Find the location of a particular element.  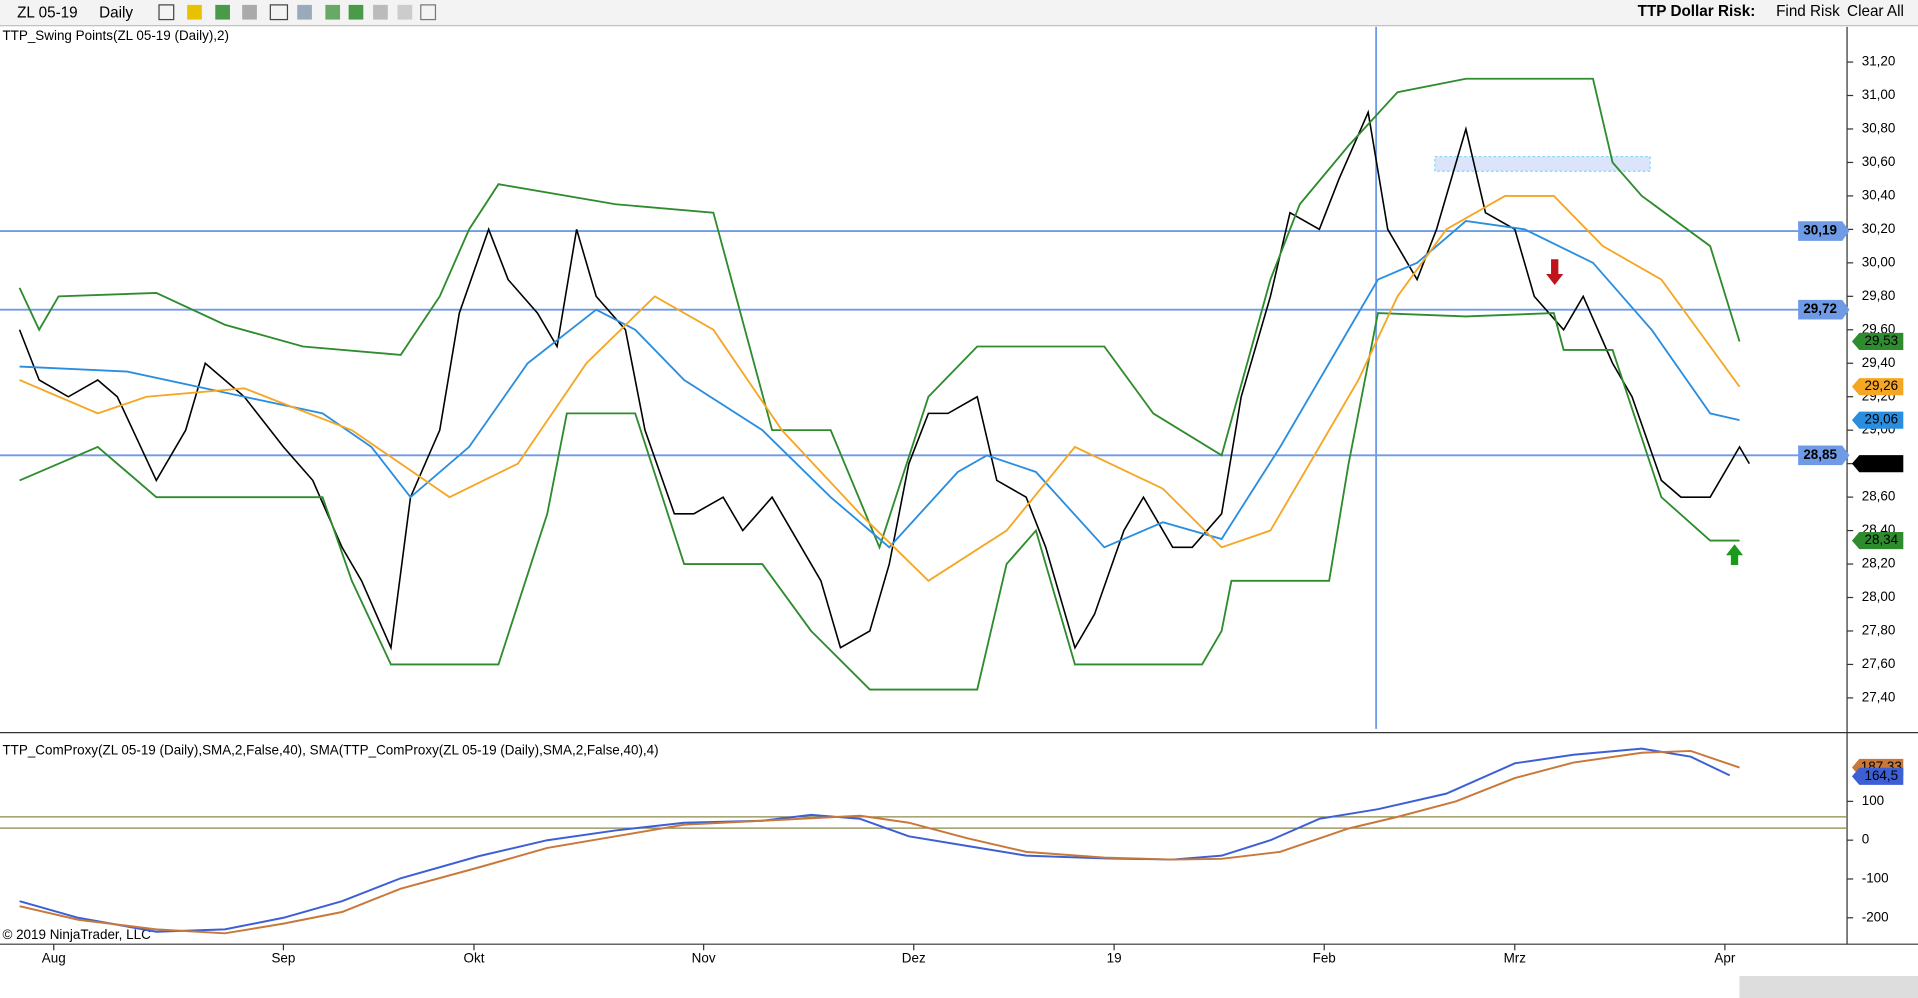

y-tick-label: 28,00 is located at coordinates (1879, 596).